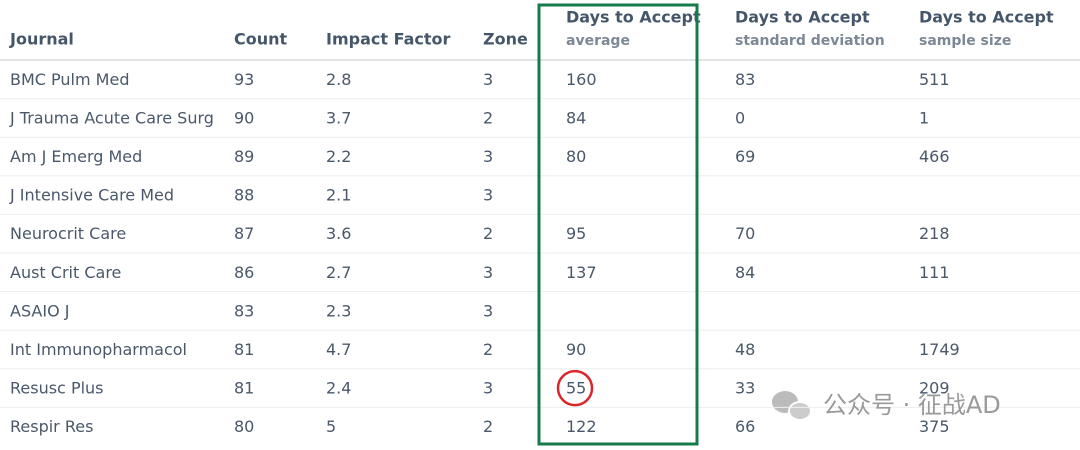 The width and height of the screenshot is (1080, 450). What do you see at coordinates (261, 39) in the screenshot?
I see `column-title: Count` at bounding box center [261, 39].